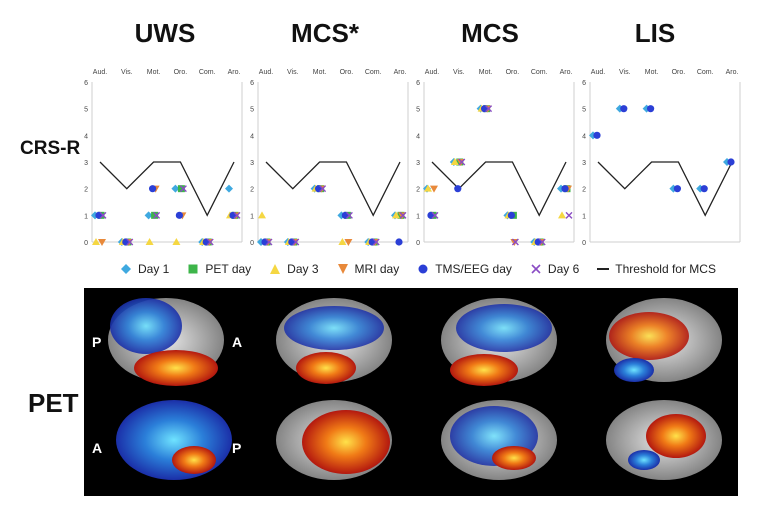 The height and width of the screenshot is (506, 774). Describe the element at coordinates (499, 342) in the screenshot. I see `brain-mcs-sagittal` at that location.